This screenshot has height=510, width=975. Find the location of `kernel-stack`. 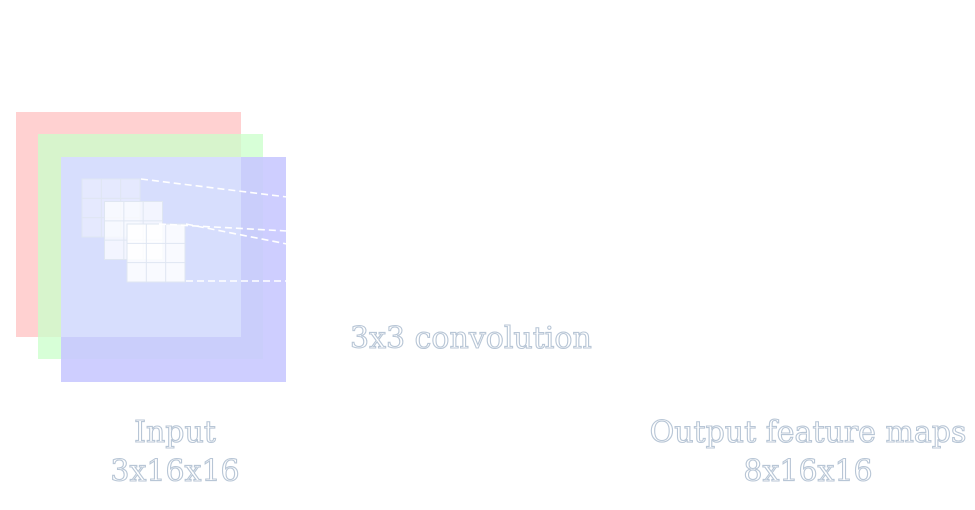

kernel-stack is located at coordinates (133, 230).